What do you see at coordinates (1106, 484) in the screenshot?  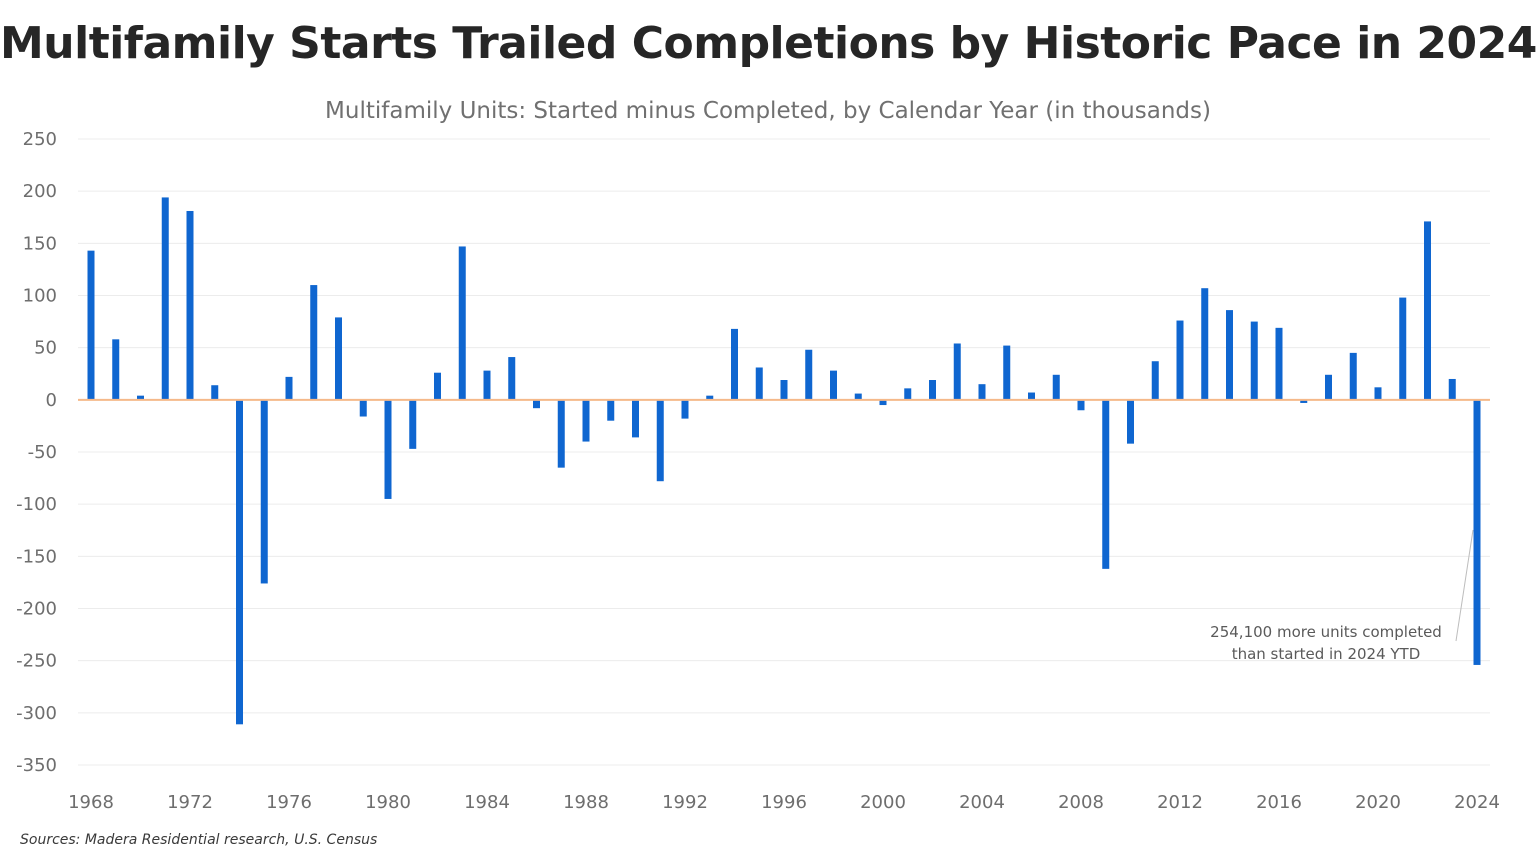 I see `bar-2009` at bounding box center [1106, 484].